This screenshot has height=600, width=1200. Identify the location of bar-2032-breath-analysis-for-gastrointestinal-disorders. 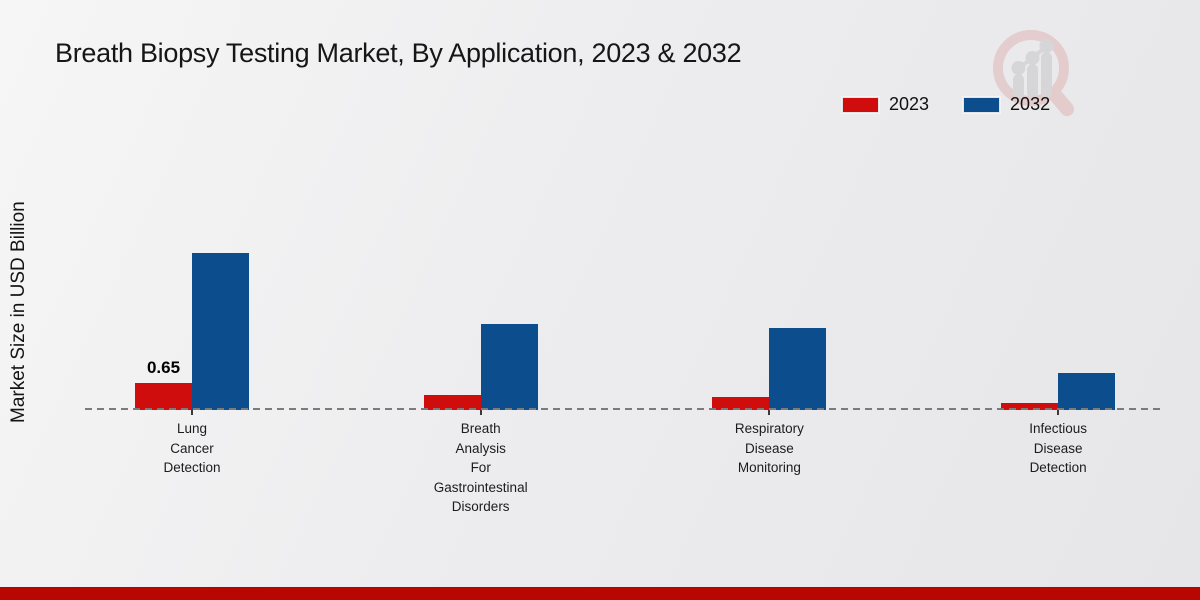
(509, 367).